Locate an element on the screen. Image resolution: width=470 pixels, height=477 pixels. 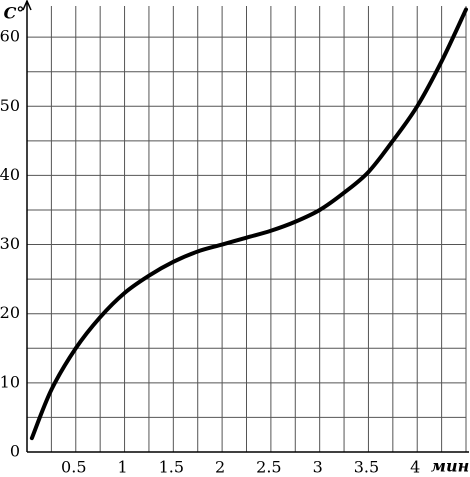
x-tick-label: 3 is located at coordinates (318, 467).